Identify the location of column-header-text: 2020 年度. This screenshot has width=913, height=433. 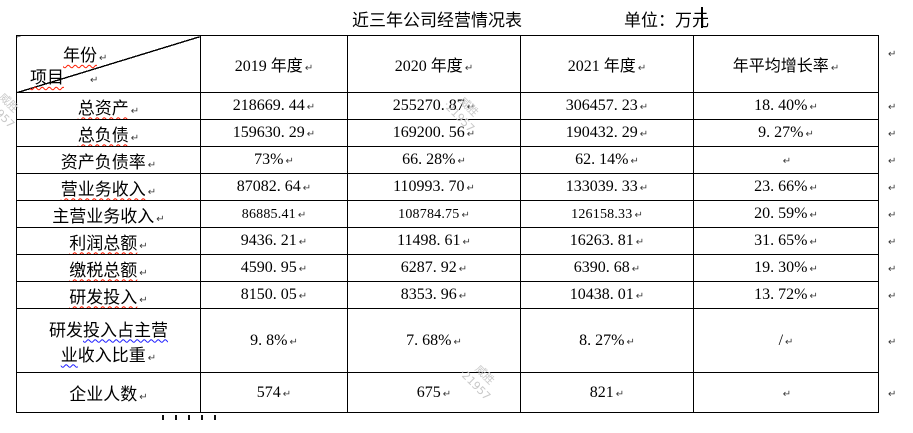
(428, 66).